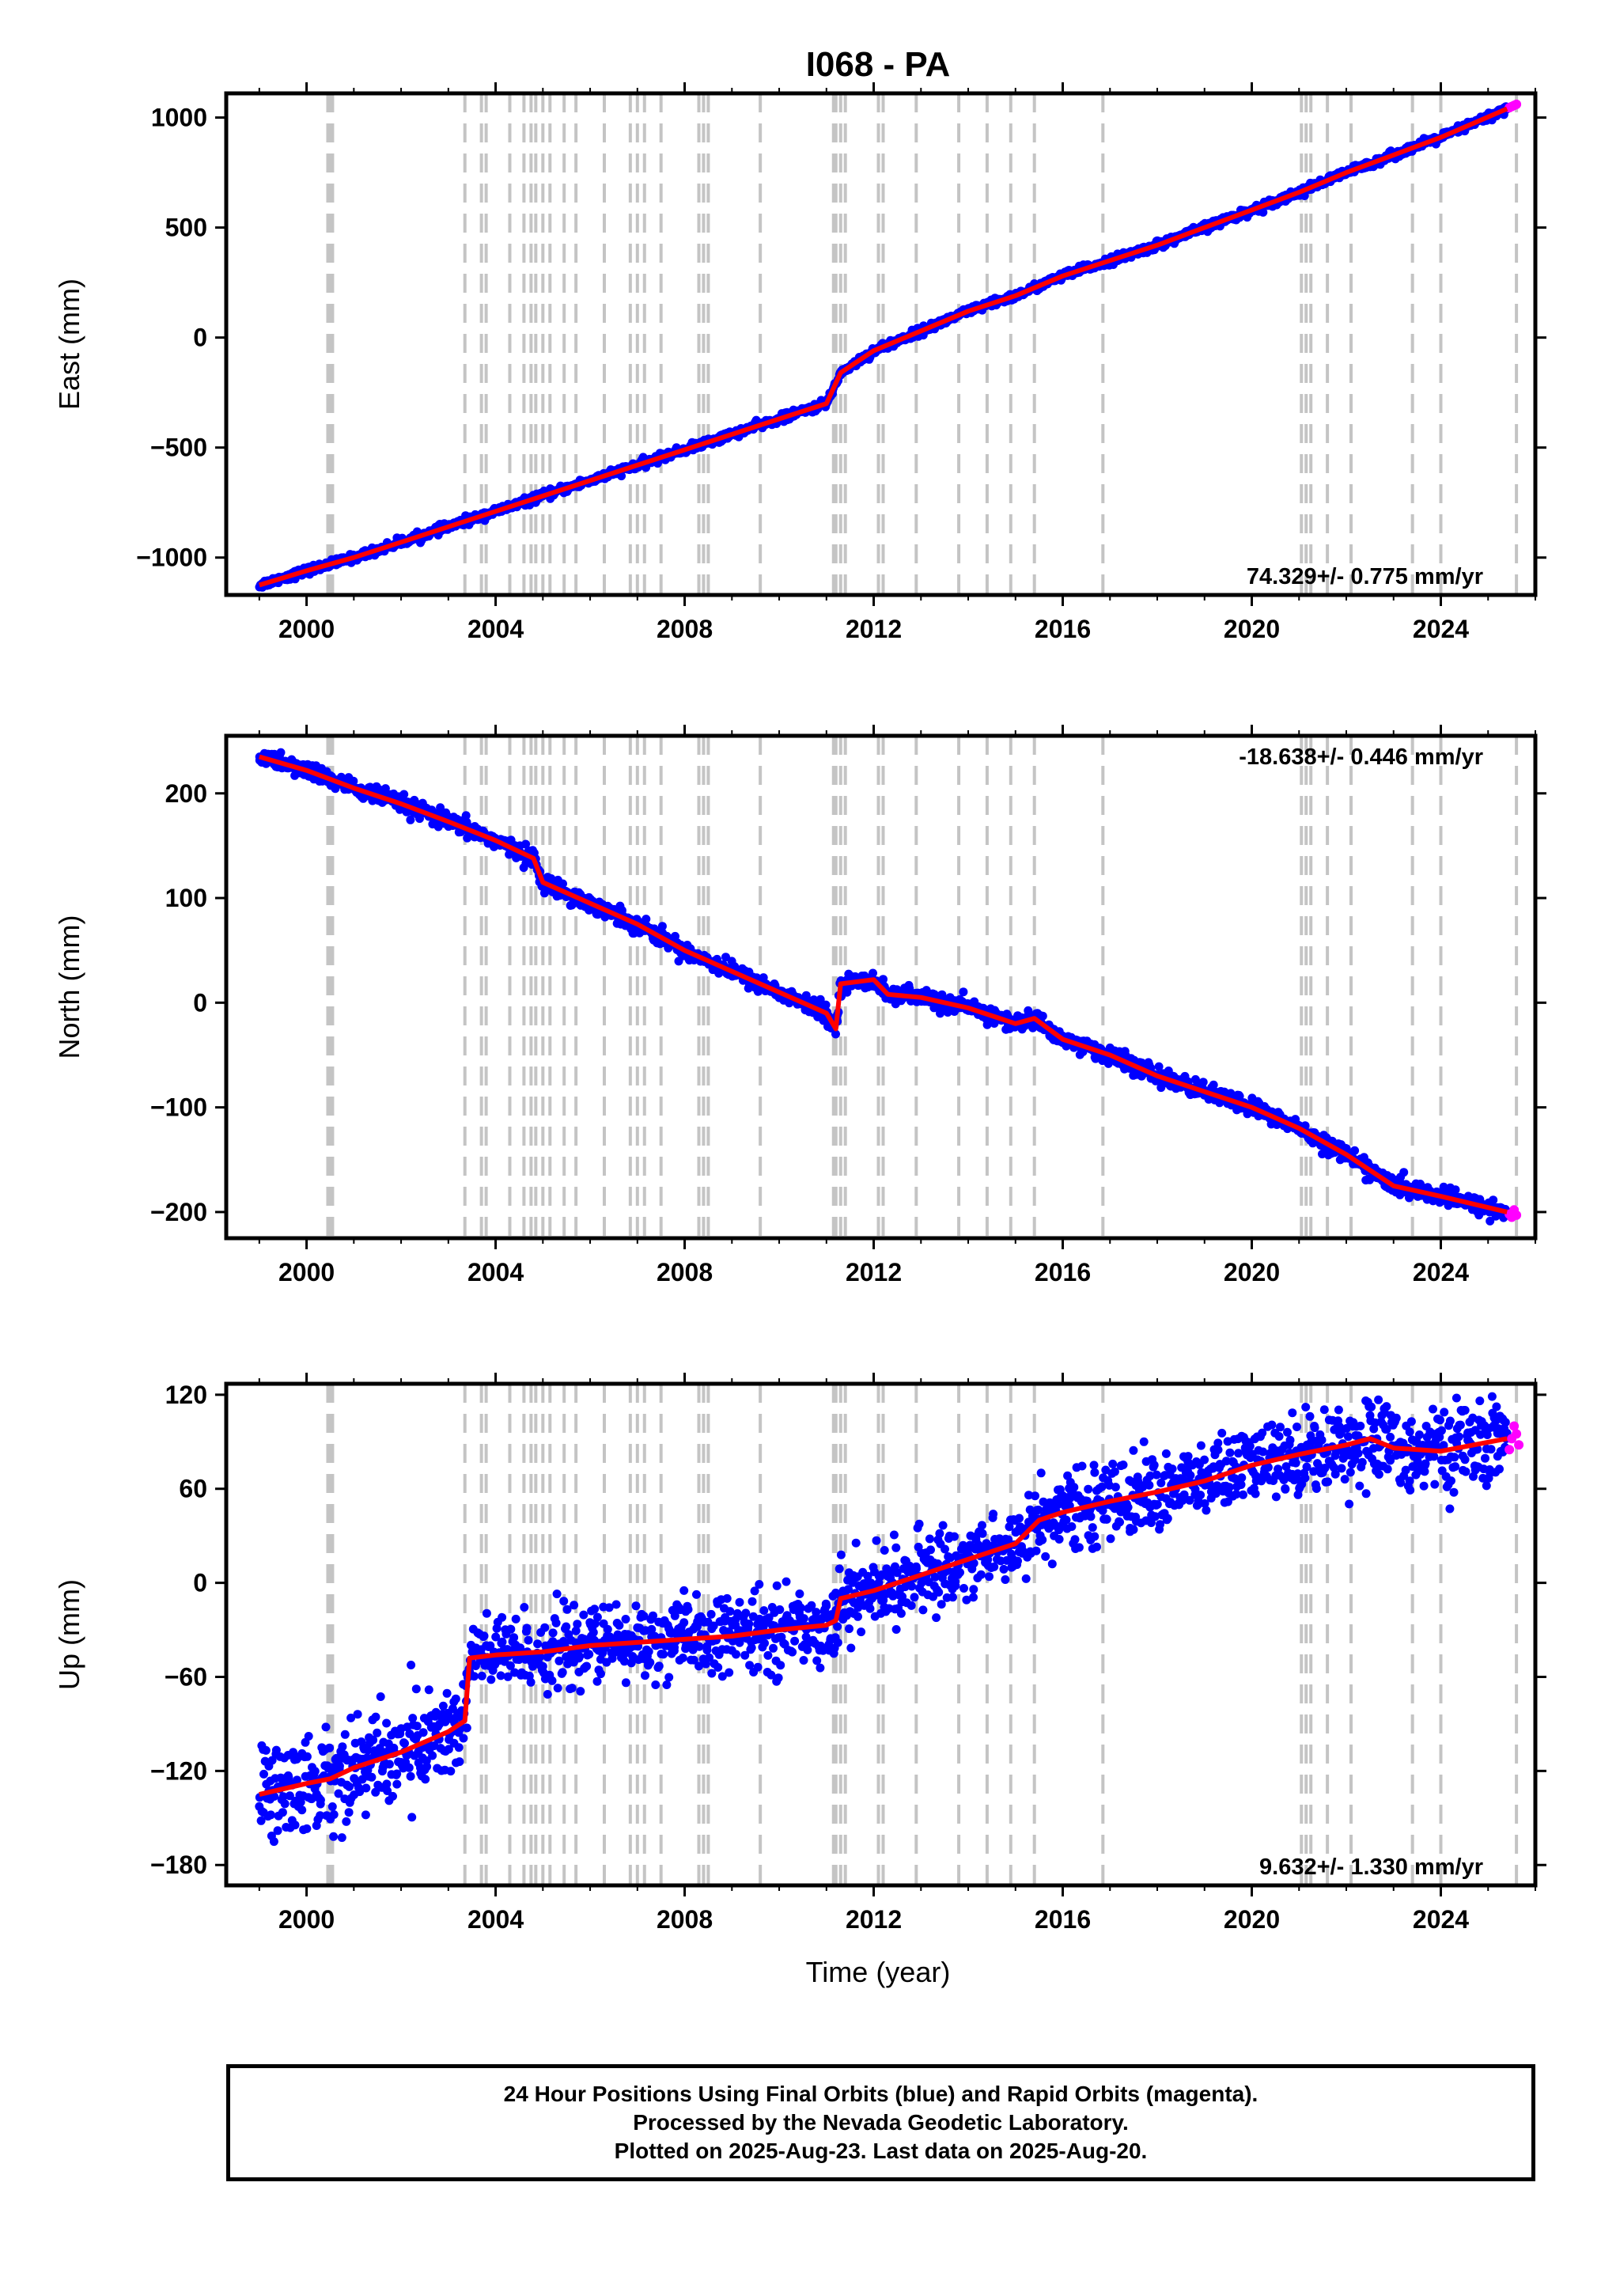 This screenshot has height=2296, width=1601. Describe the element at coordinates (178, 1107) in the screenshot. I see `y-tick-label: −100` at that location.